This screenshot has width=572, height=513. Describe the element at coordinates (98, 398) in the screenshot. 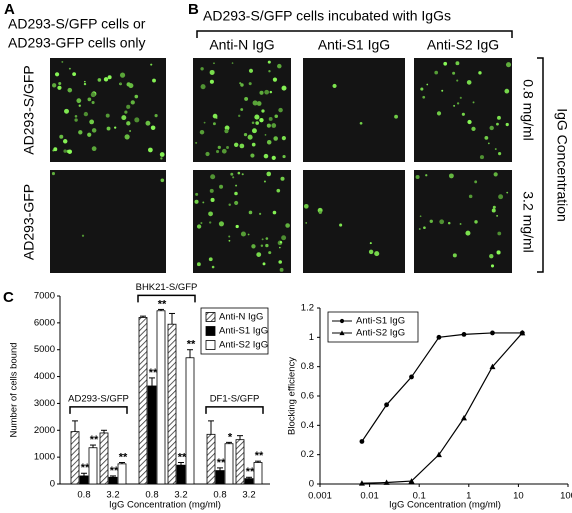

I see `group-label: AD293-S/GFP` at that location.